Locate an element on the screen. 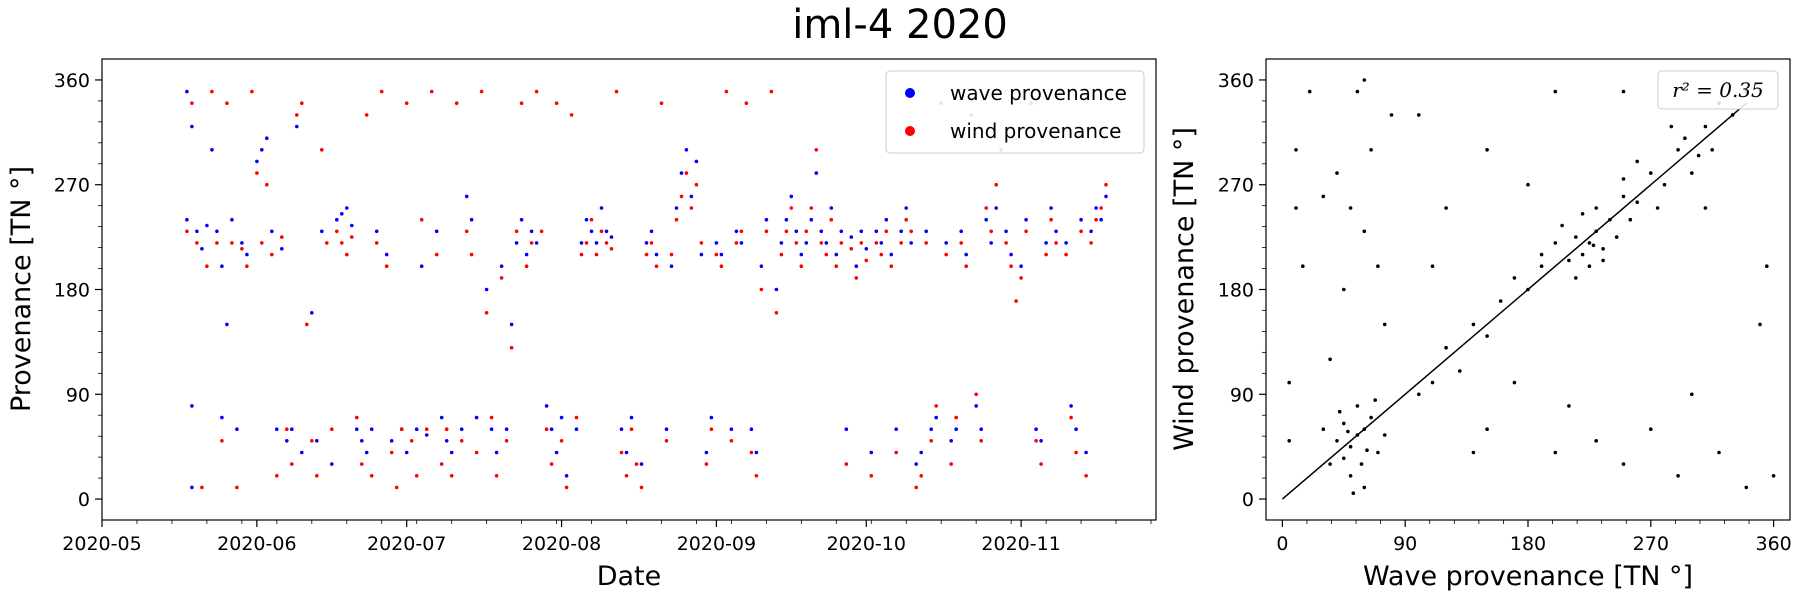 Image resolution: width=1800 pixels, height=600 pixels. x-tick-label: 2020-07 is located at coordinates (406, 544).